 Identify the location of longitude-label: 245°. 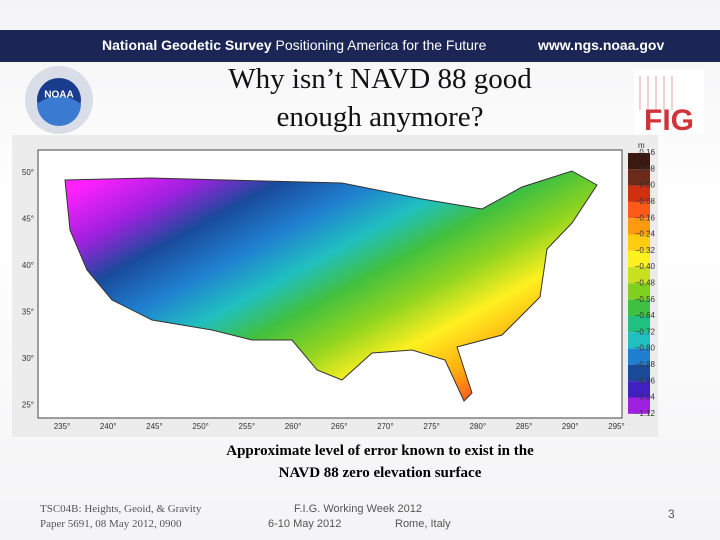
(154, 426).